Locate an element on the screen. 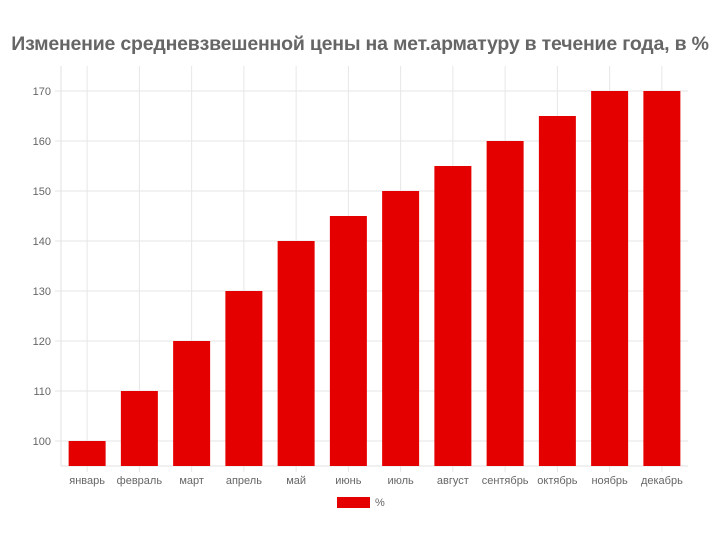 Image resolution: width=720 pixels, height=540 pixels. bar-ноябрь is located at coordinates (610, 278).